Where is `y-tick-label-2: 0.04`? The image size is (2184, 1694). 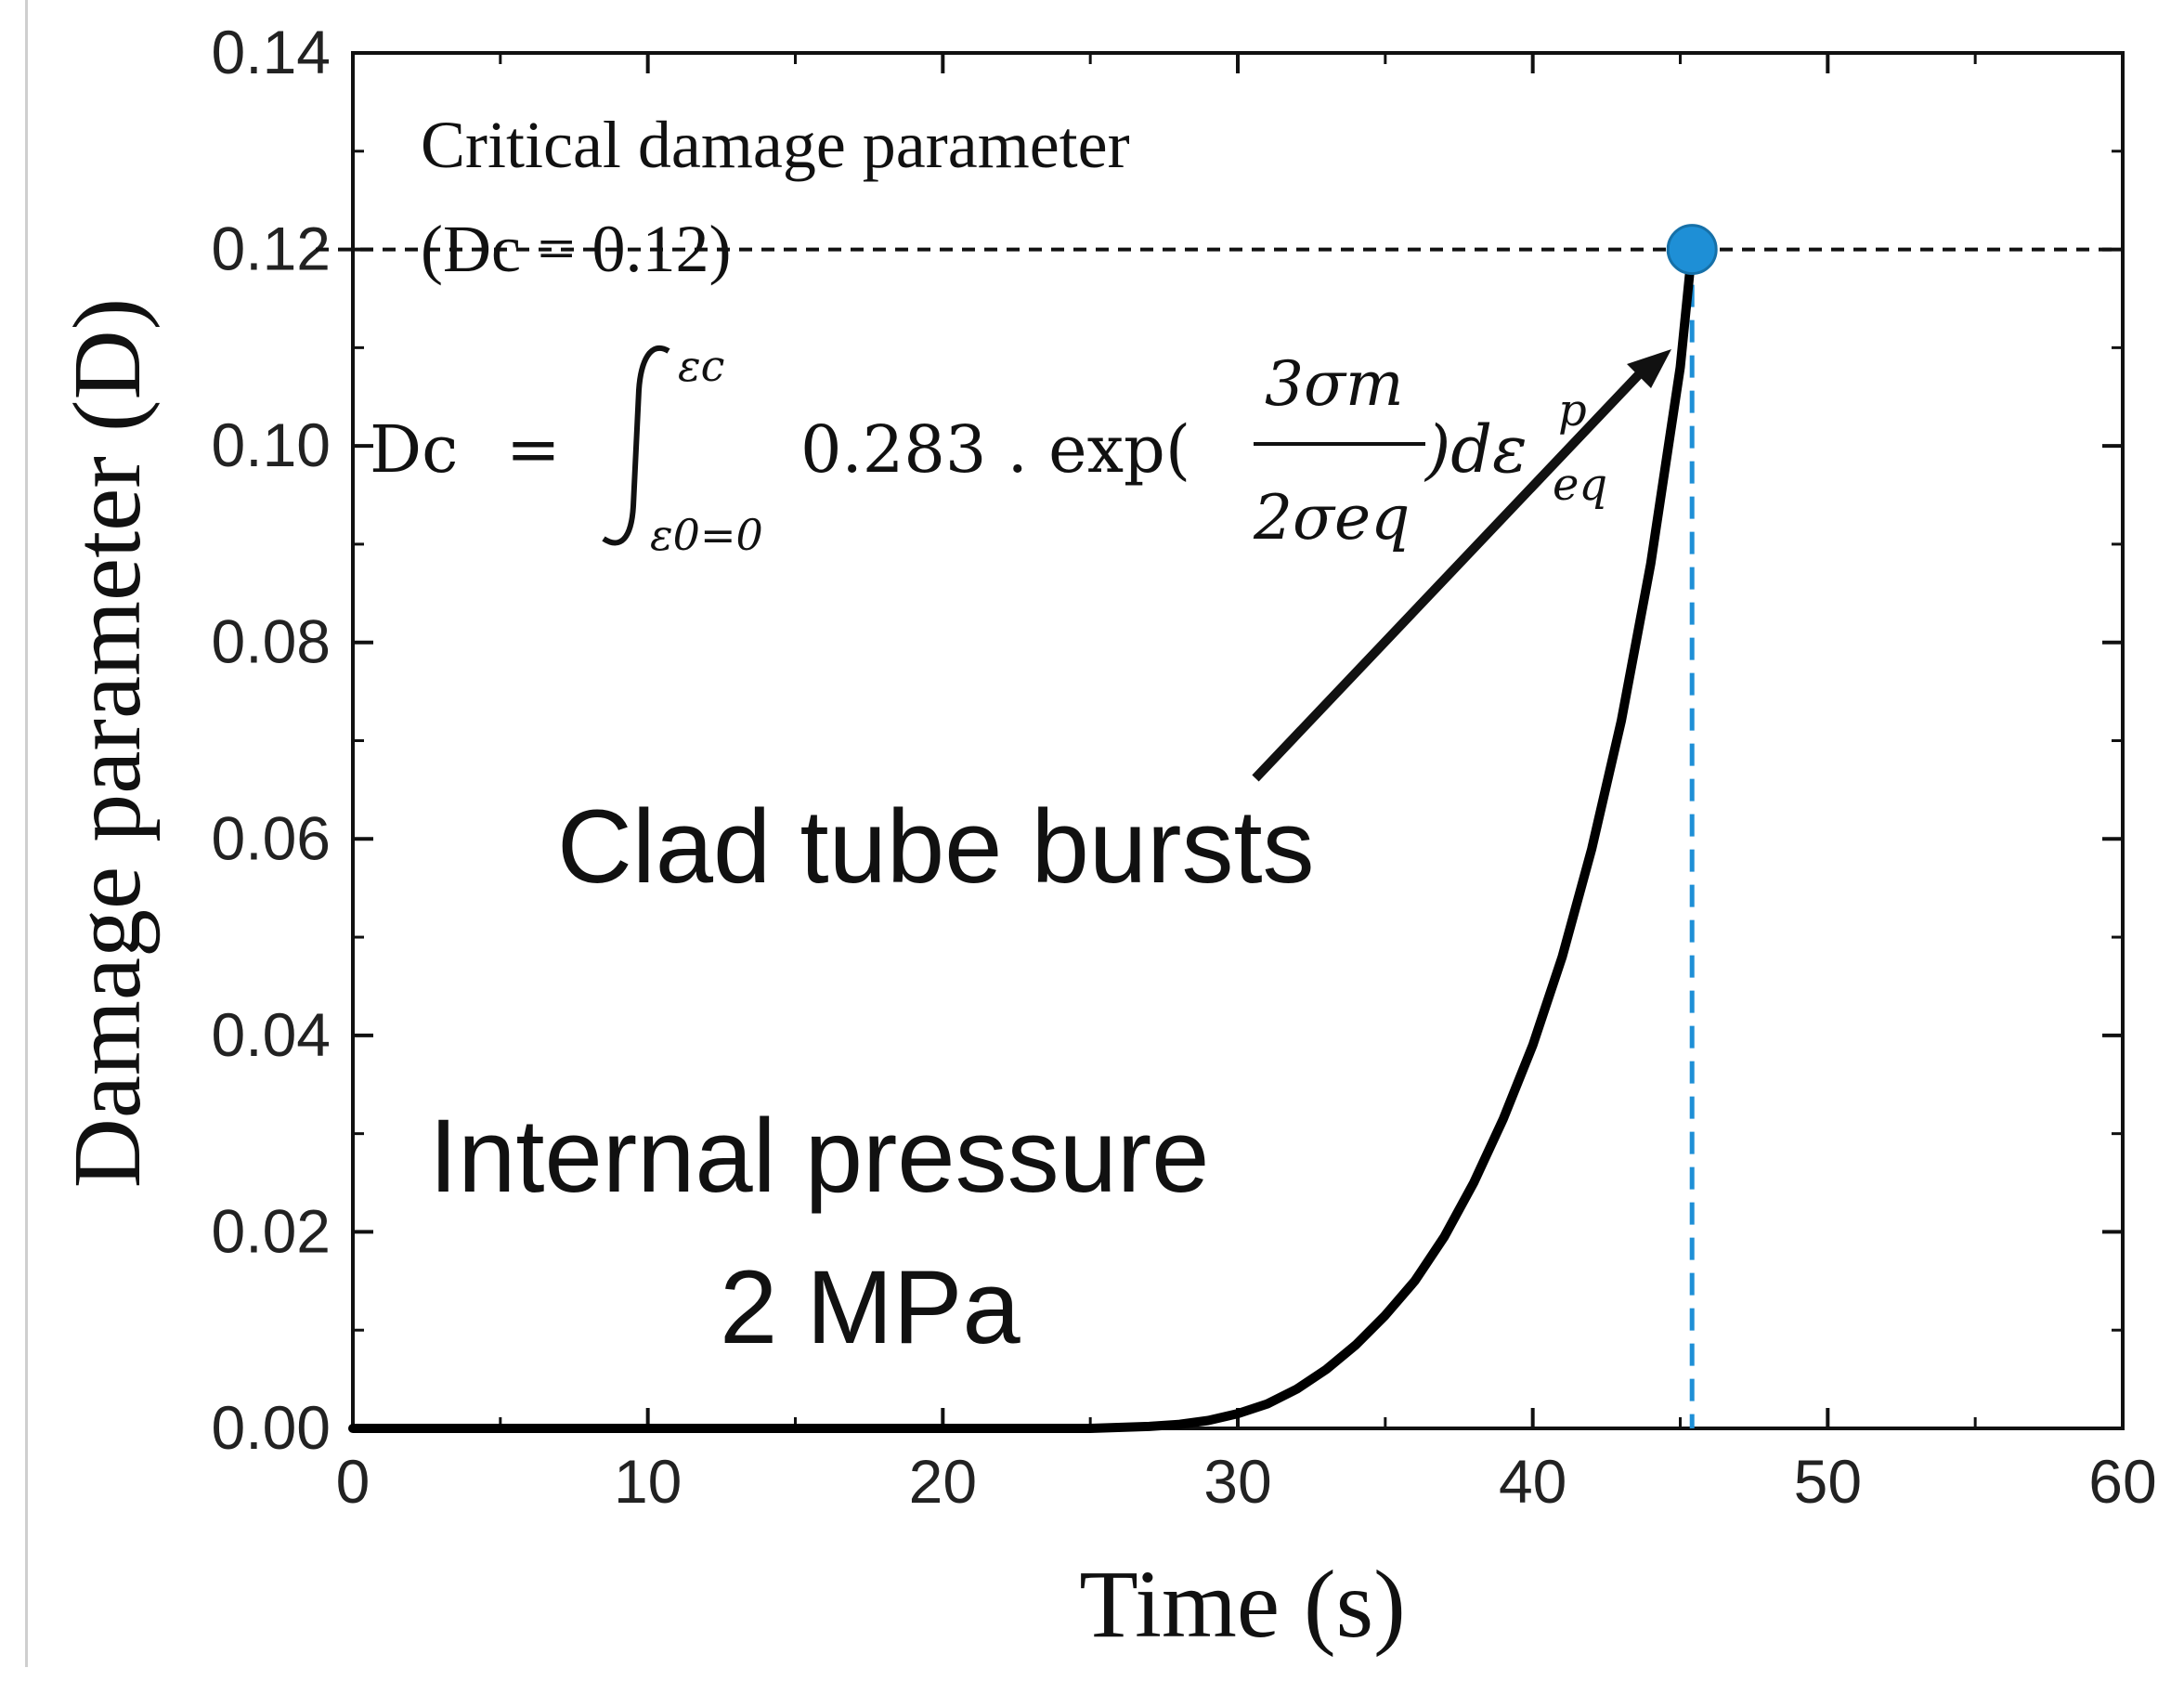 y-tick-label-2: 0.04 is located at coordinates (271, 1034).